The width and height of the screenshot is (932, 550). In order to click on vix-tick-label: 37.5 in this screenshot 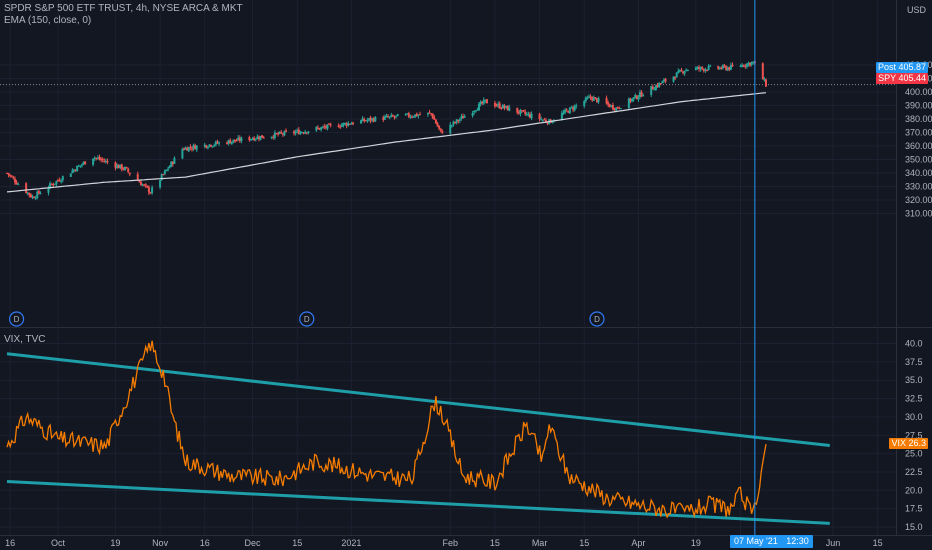, I will do `click(914, 362)`.